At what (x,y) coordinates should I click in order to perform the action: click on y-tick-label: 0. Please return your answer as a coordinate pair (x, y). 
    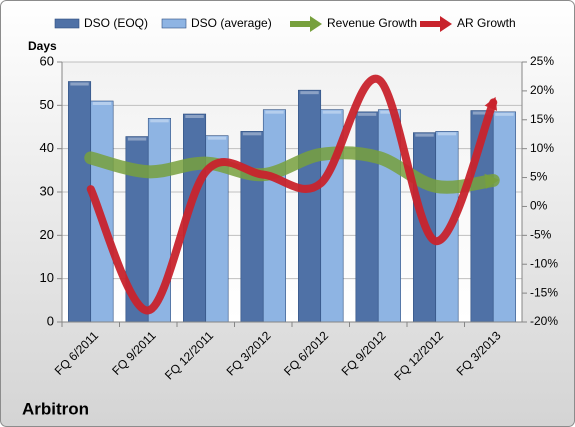
    Looking at the image, I should click on (50, 320).